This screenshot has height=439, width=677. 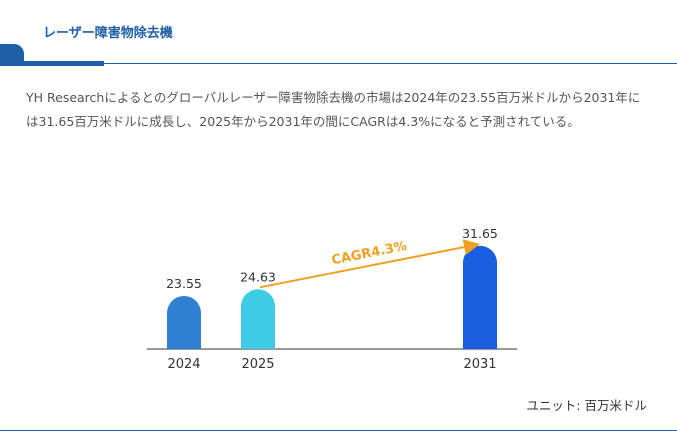 What do you see at coordinates (586, 405) in the screenshot?
I see `unit-label: ユニット: 百万米ドル` at bounding box center [586, 405].